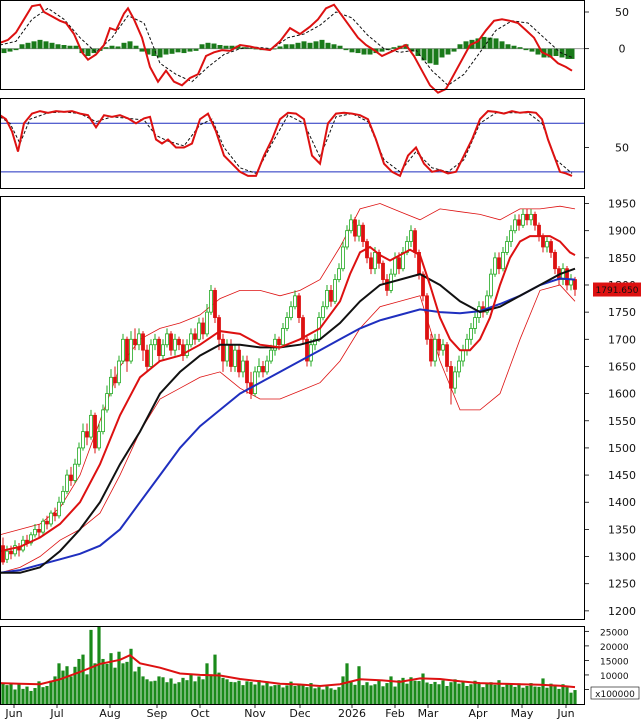 The height and width of the screenshot is (722, 641). Describe the element at coordinates (428, 713) in the screenshot. I see `x-tick-label: Mar` at that location.